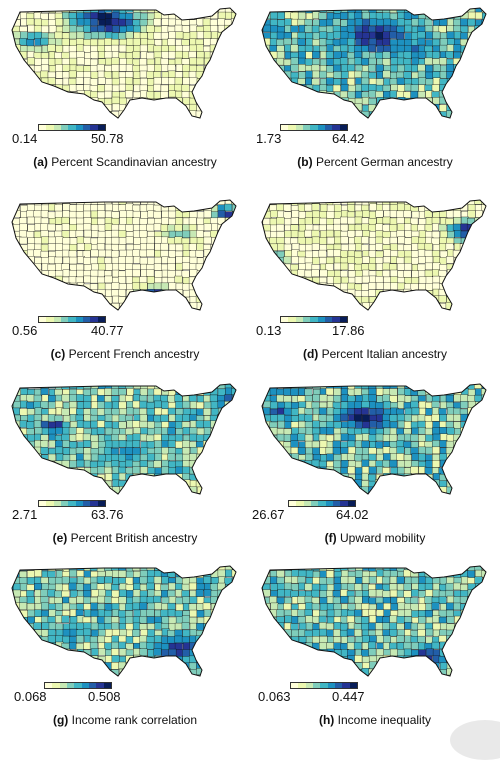 Image resolution: width=500 pixels, height=760 pixels. I want to click on choropleth-map-e, so click(124, 439).